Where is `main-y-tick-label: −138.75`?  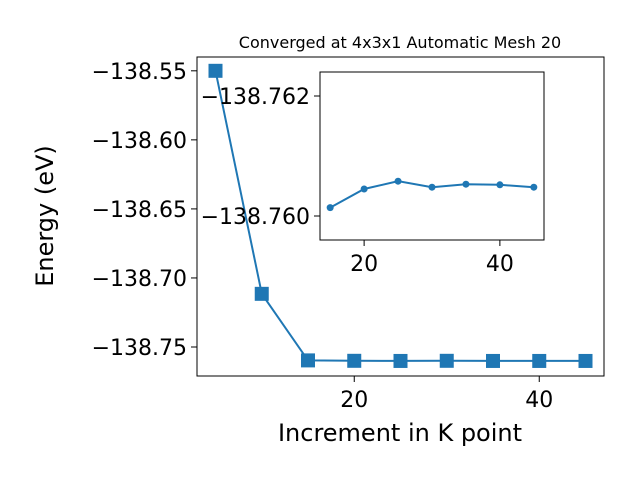
main-y-tick-label: −138.75 is located at coordinates (139, 348).